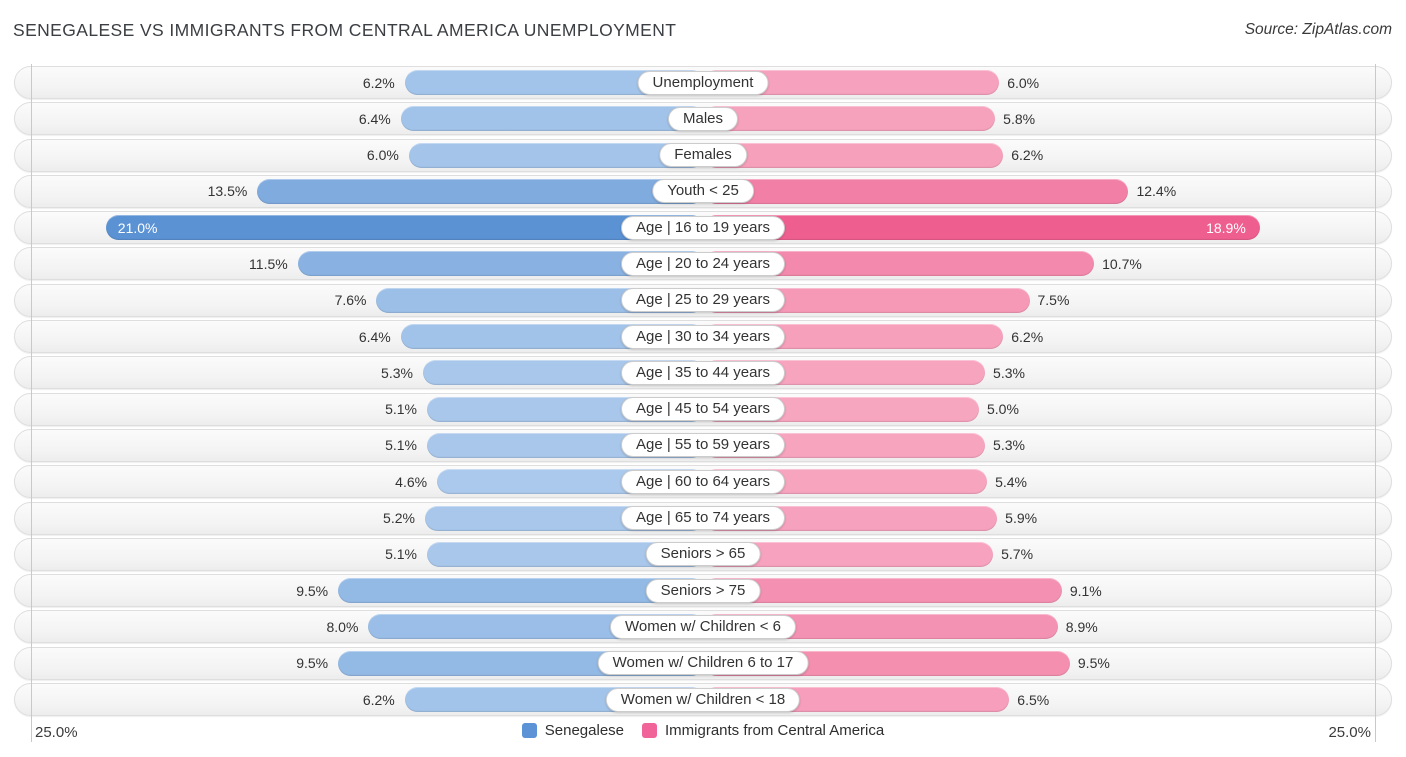 The image size is (1406, 757). What do you see at coordinates (268, 263) in the screenshot?
I see `senegalese-value-label: 11.5%` at bounding box center [268, 263].